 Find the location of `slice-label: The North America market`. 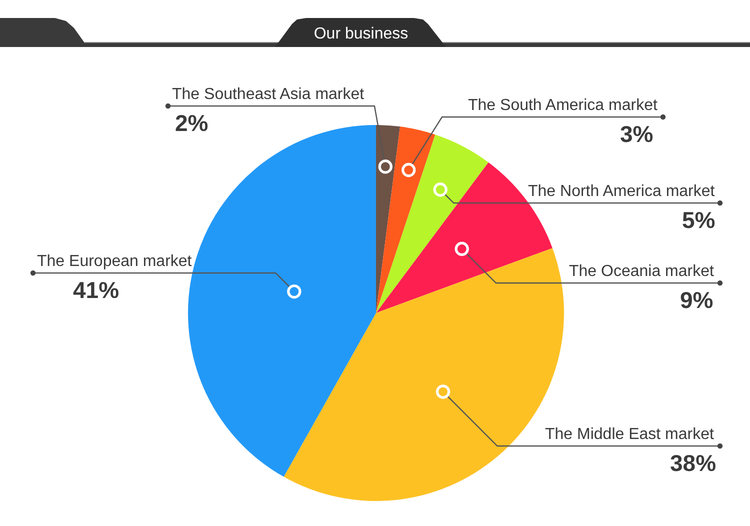

slice-label: The North America market is located at coordinates (622, 191).